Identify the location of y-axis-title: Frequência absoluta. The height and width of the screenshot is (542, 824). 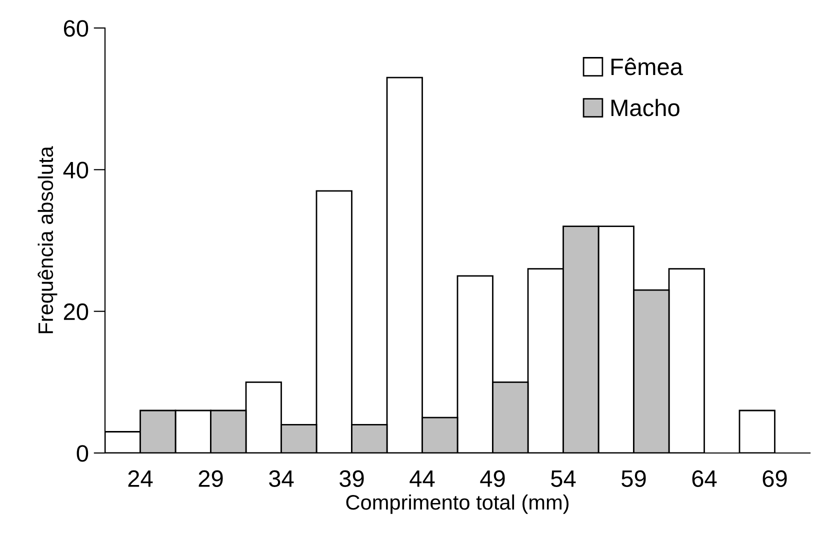
(48, 240).